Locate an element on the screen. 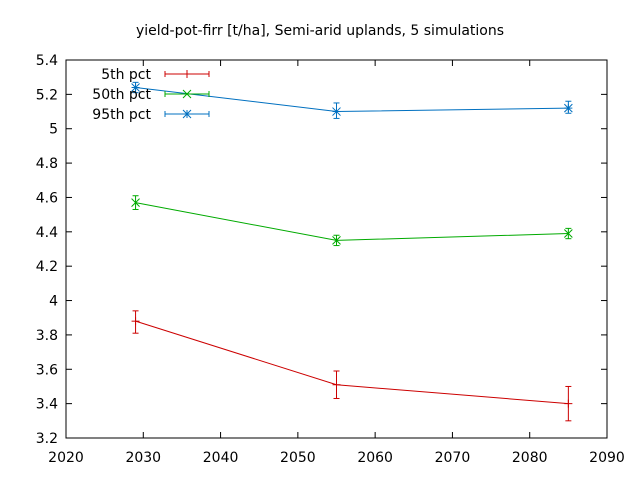 Image resolution: width=640 pixels, height=480 pixels. x-tick-label: 2070 is located at coordinates (453, 458).